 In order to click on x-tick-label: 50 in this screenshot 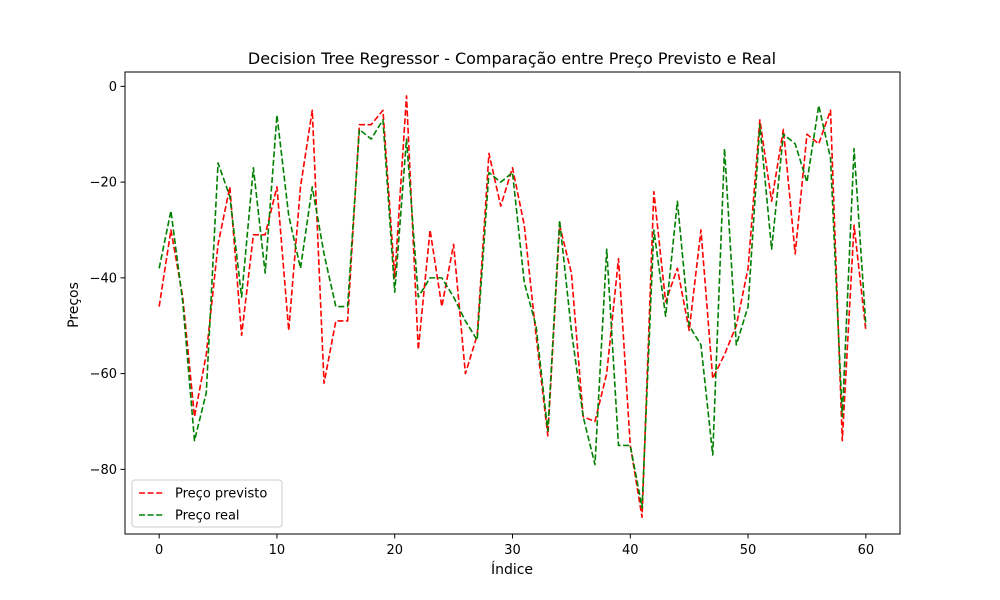, I will do `click(748, 550)`.